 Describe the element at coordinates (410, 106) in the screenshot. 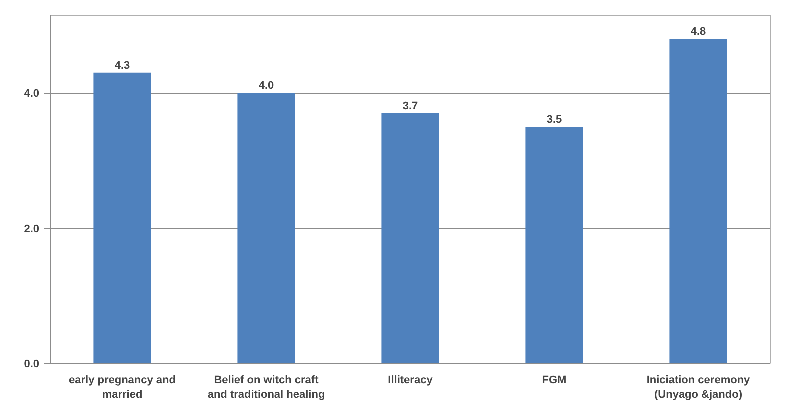

I see `data-label: 3.7` at that location.